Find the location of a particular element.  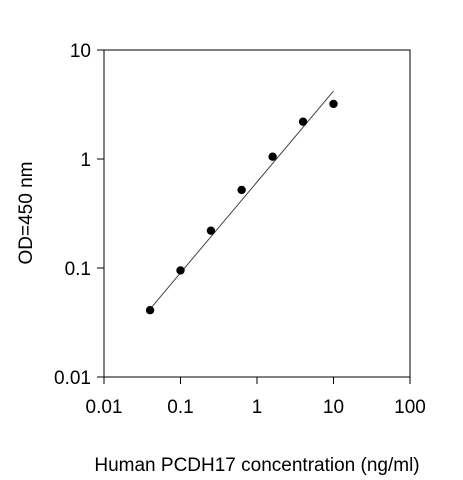

y-tick-label: 0.1 is located at coordinates (78, 269).